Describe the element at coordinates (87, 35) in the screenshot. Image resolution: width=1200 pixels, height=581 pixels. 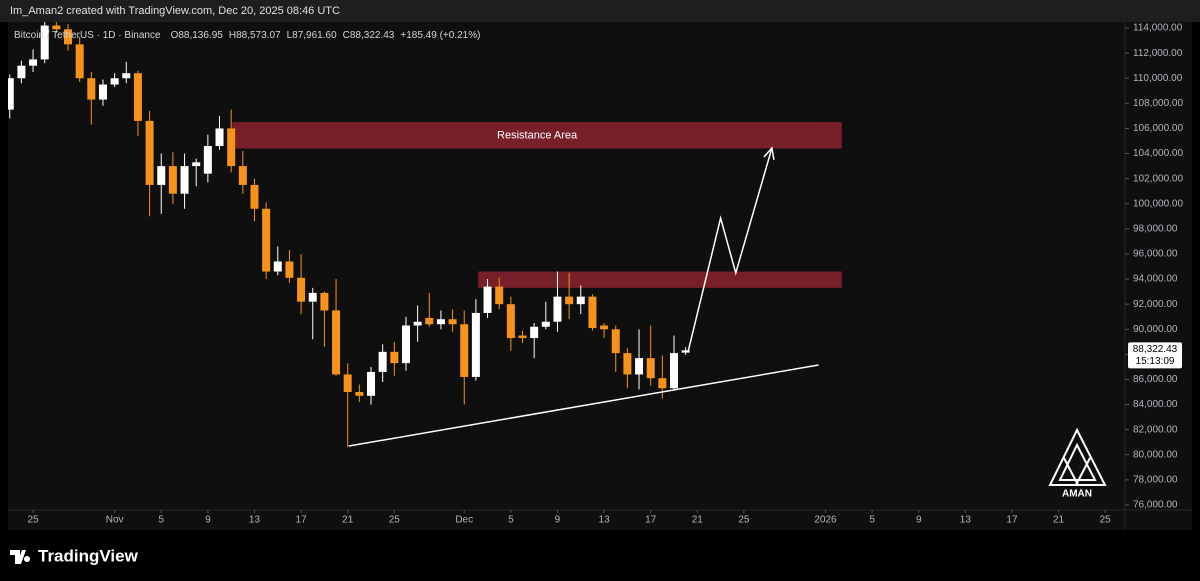
I see `symbol: Bitcoin / TetherUS · 1D · Binance` at that location.